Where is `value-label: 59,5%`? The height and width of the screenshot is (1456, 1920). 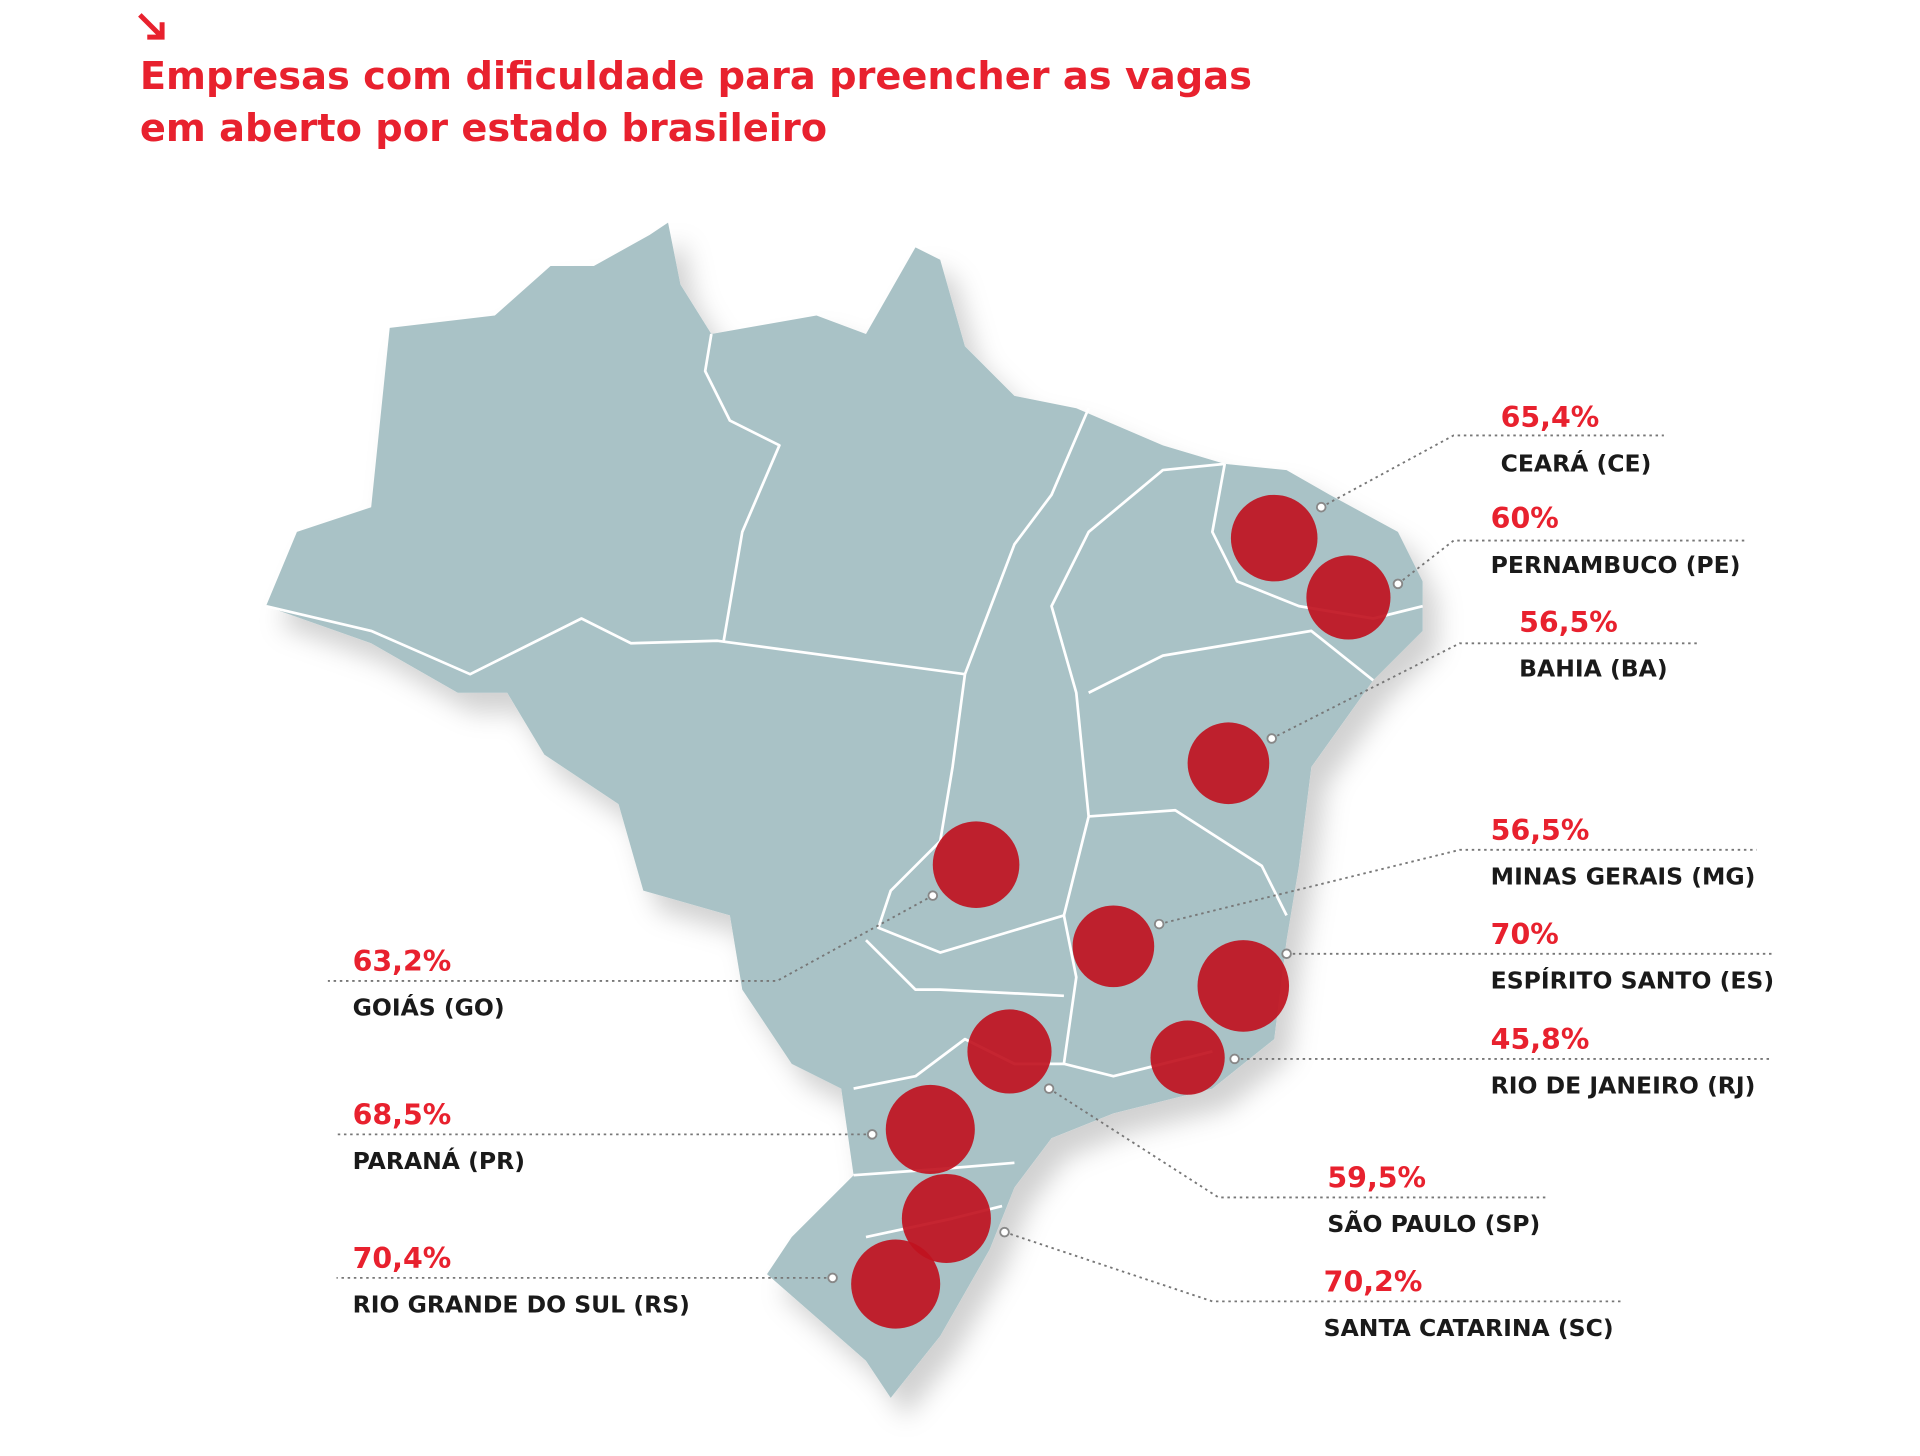 value-label: 59,5% is located at coordinates (1376, 1178).